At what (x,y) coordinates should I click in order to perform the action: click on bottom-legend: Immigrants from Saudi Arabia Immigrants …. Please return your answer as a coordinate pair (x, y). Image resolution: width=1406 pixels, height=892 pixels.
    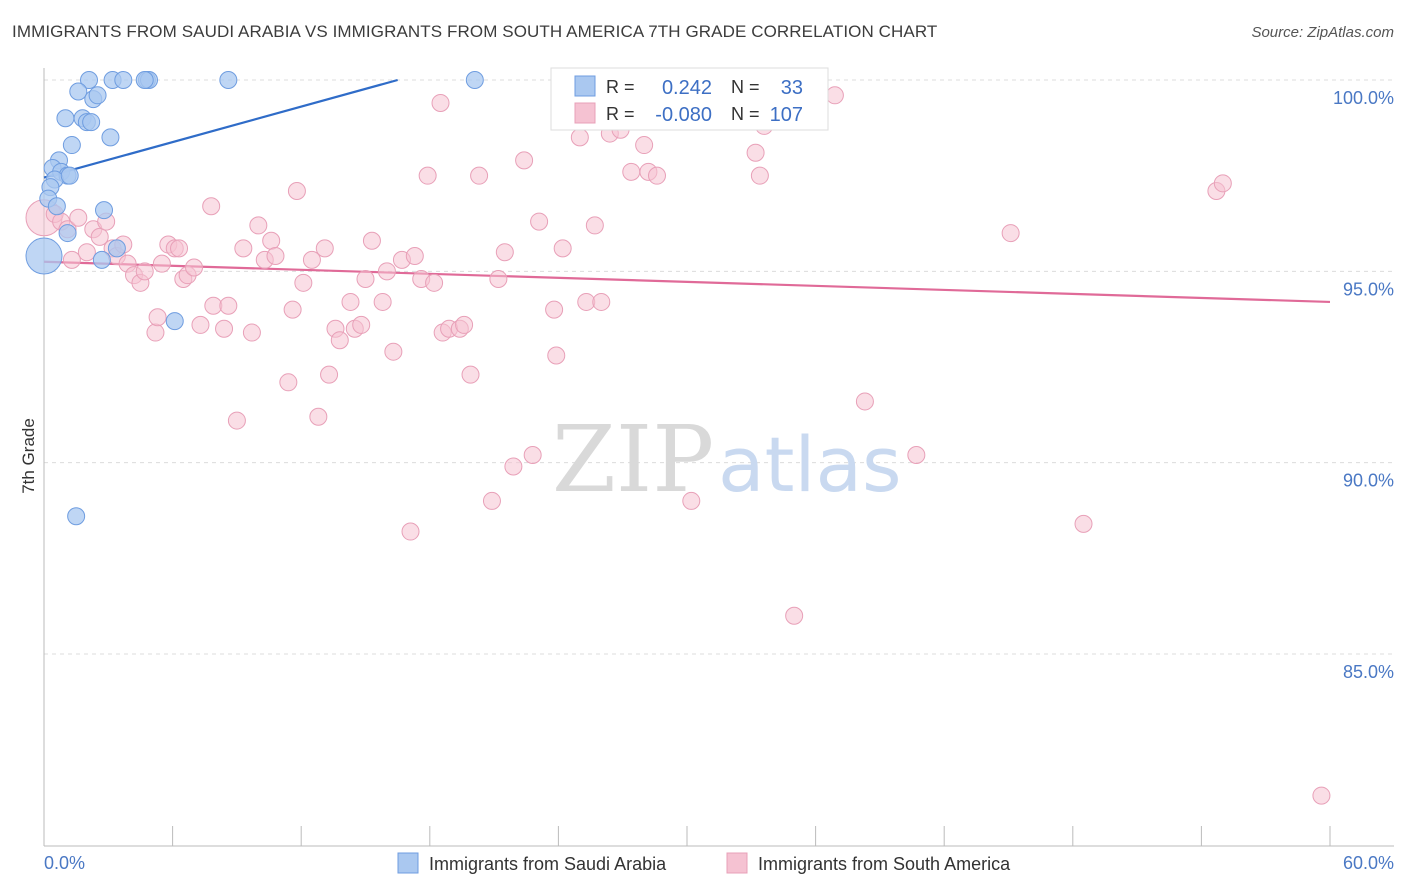
    Looking at the image, I should click on (704, 863).